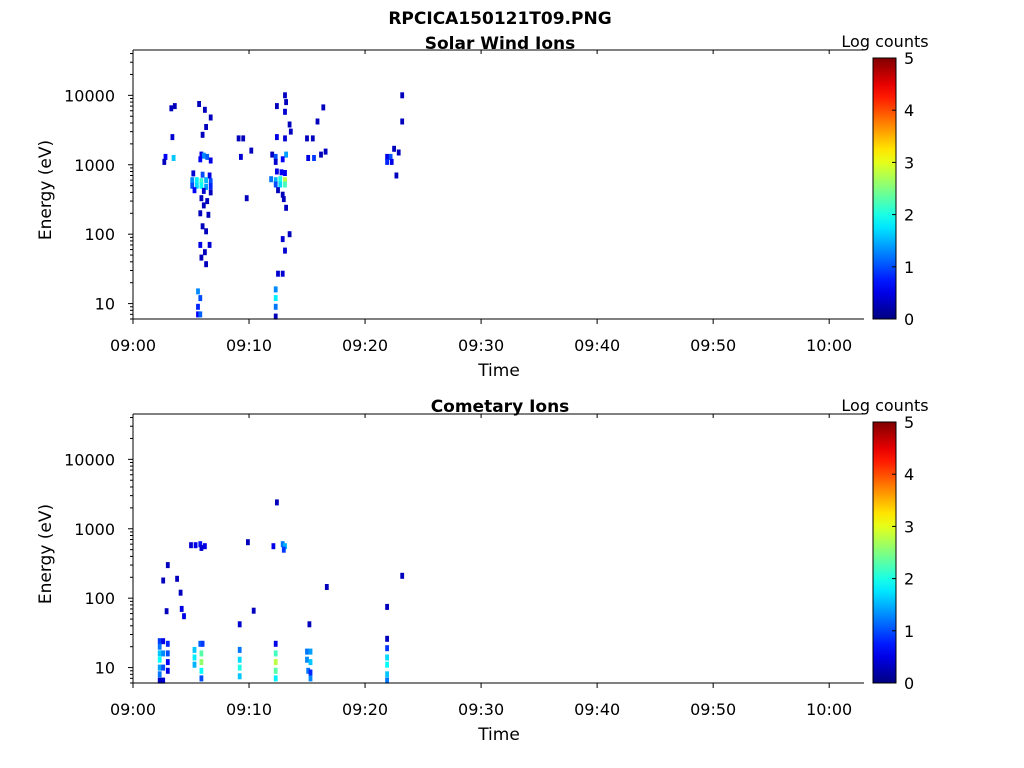 The image size is (1024, 768). What do you see at coordinates (884, 188) in the screenshot?
I see `colorbar` at bounding box center [884, 188].